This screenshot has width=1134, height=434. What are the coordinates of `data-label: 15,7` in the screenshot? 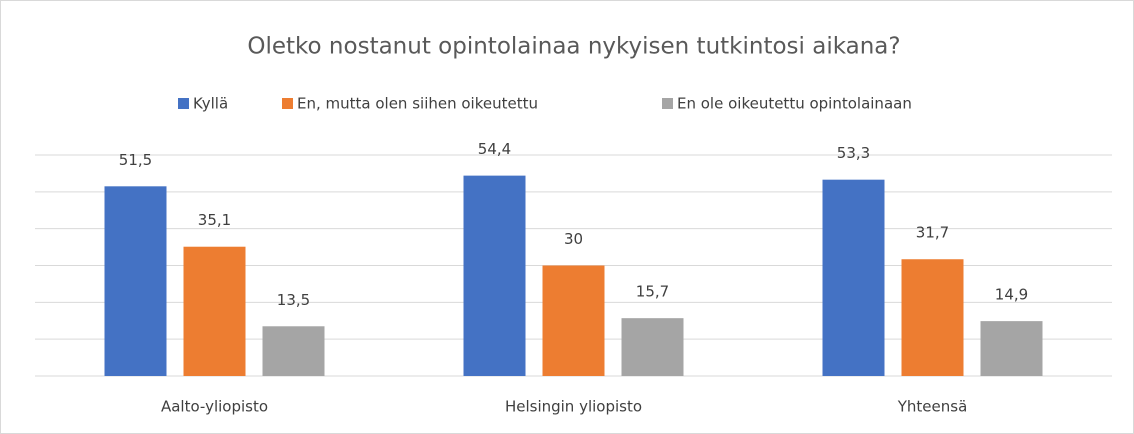 It's located at (652, 292).